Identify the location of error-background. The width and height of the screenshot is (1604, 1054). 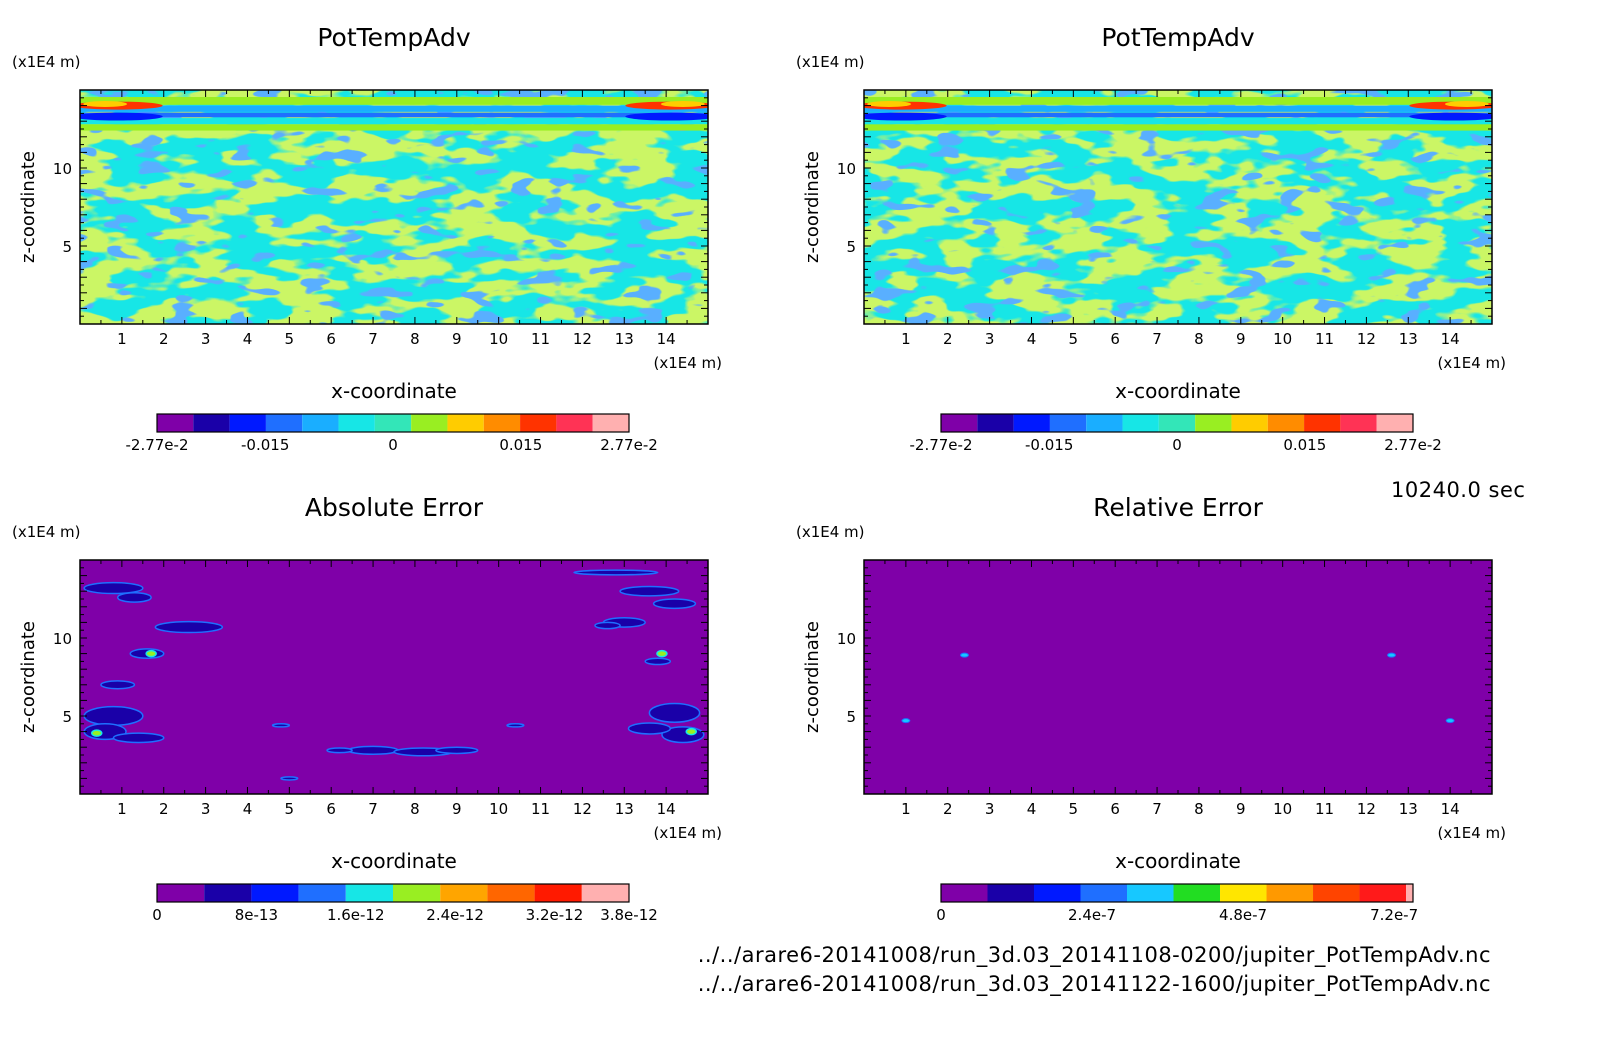
(394, 677).